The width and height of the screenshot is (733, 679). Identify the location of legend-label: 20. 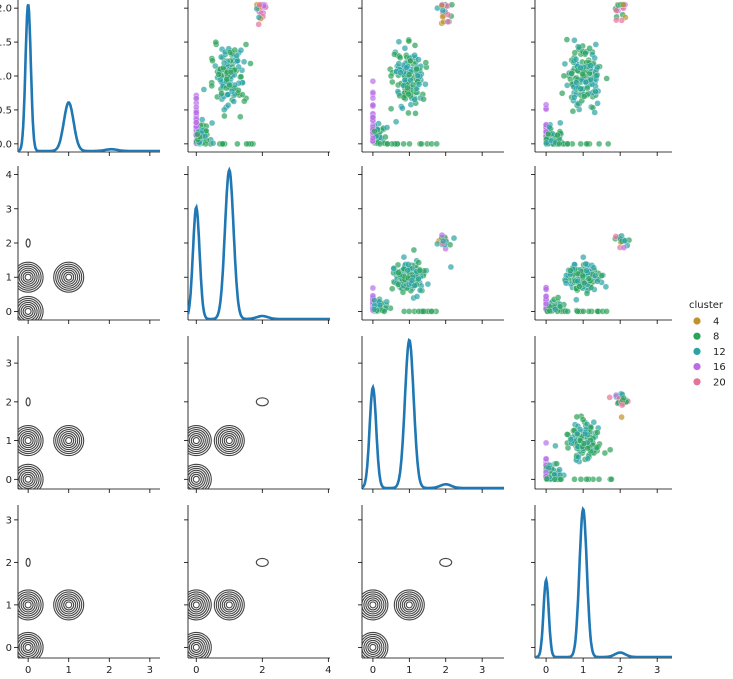
(719, 382).